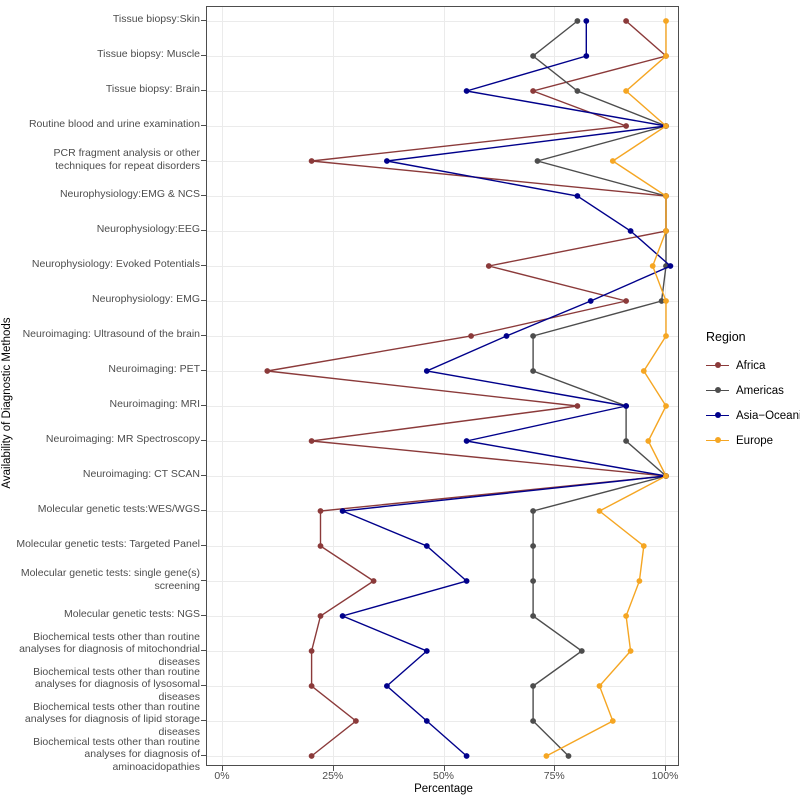  I want to click on y-tick-label: Tissue biopsy:Skin, so click(156, 19).